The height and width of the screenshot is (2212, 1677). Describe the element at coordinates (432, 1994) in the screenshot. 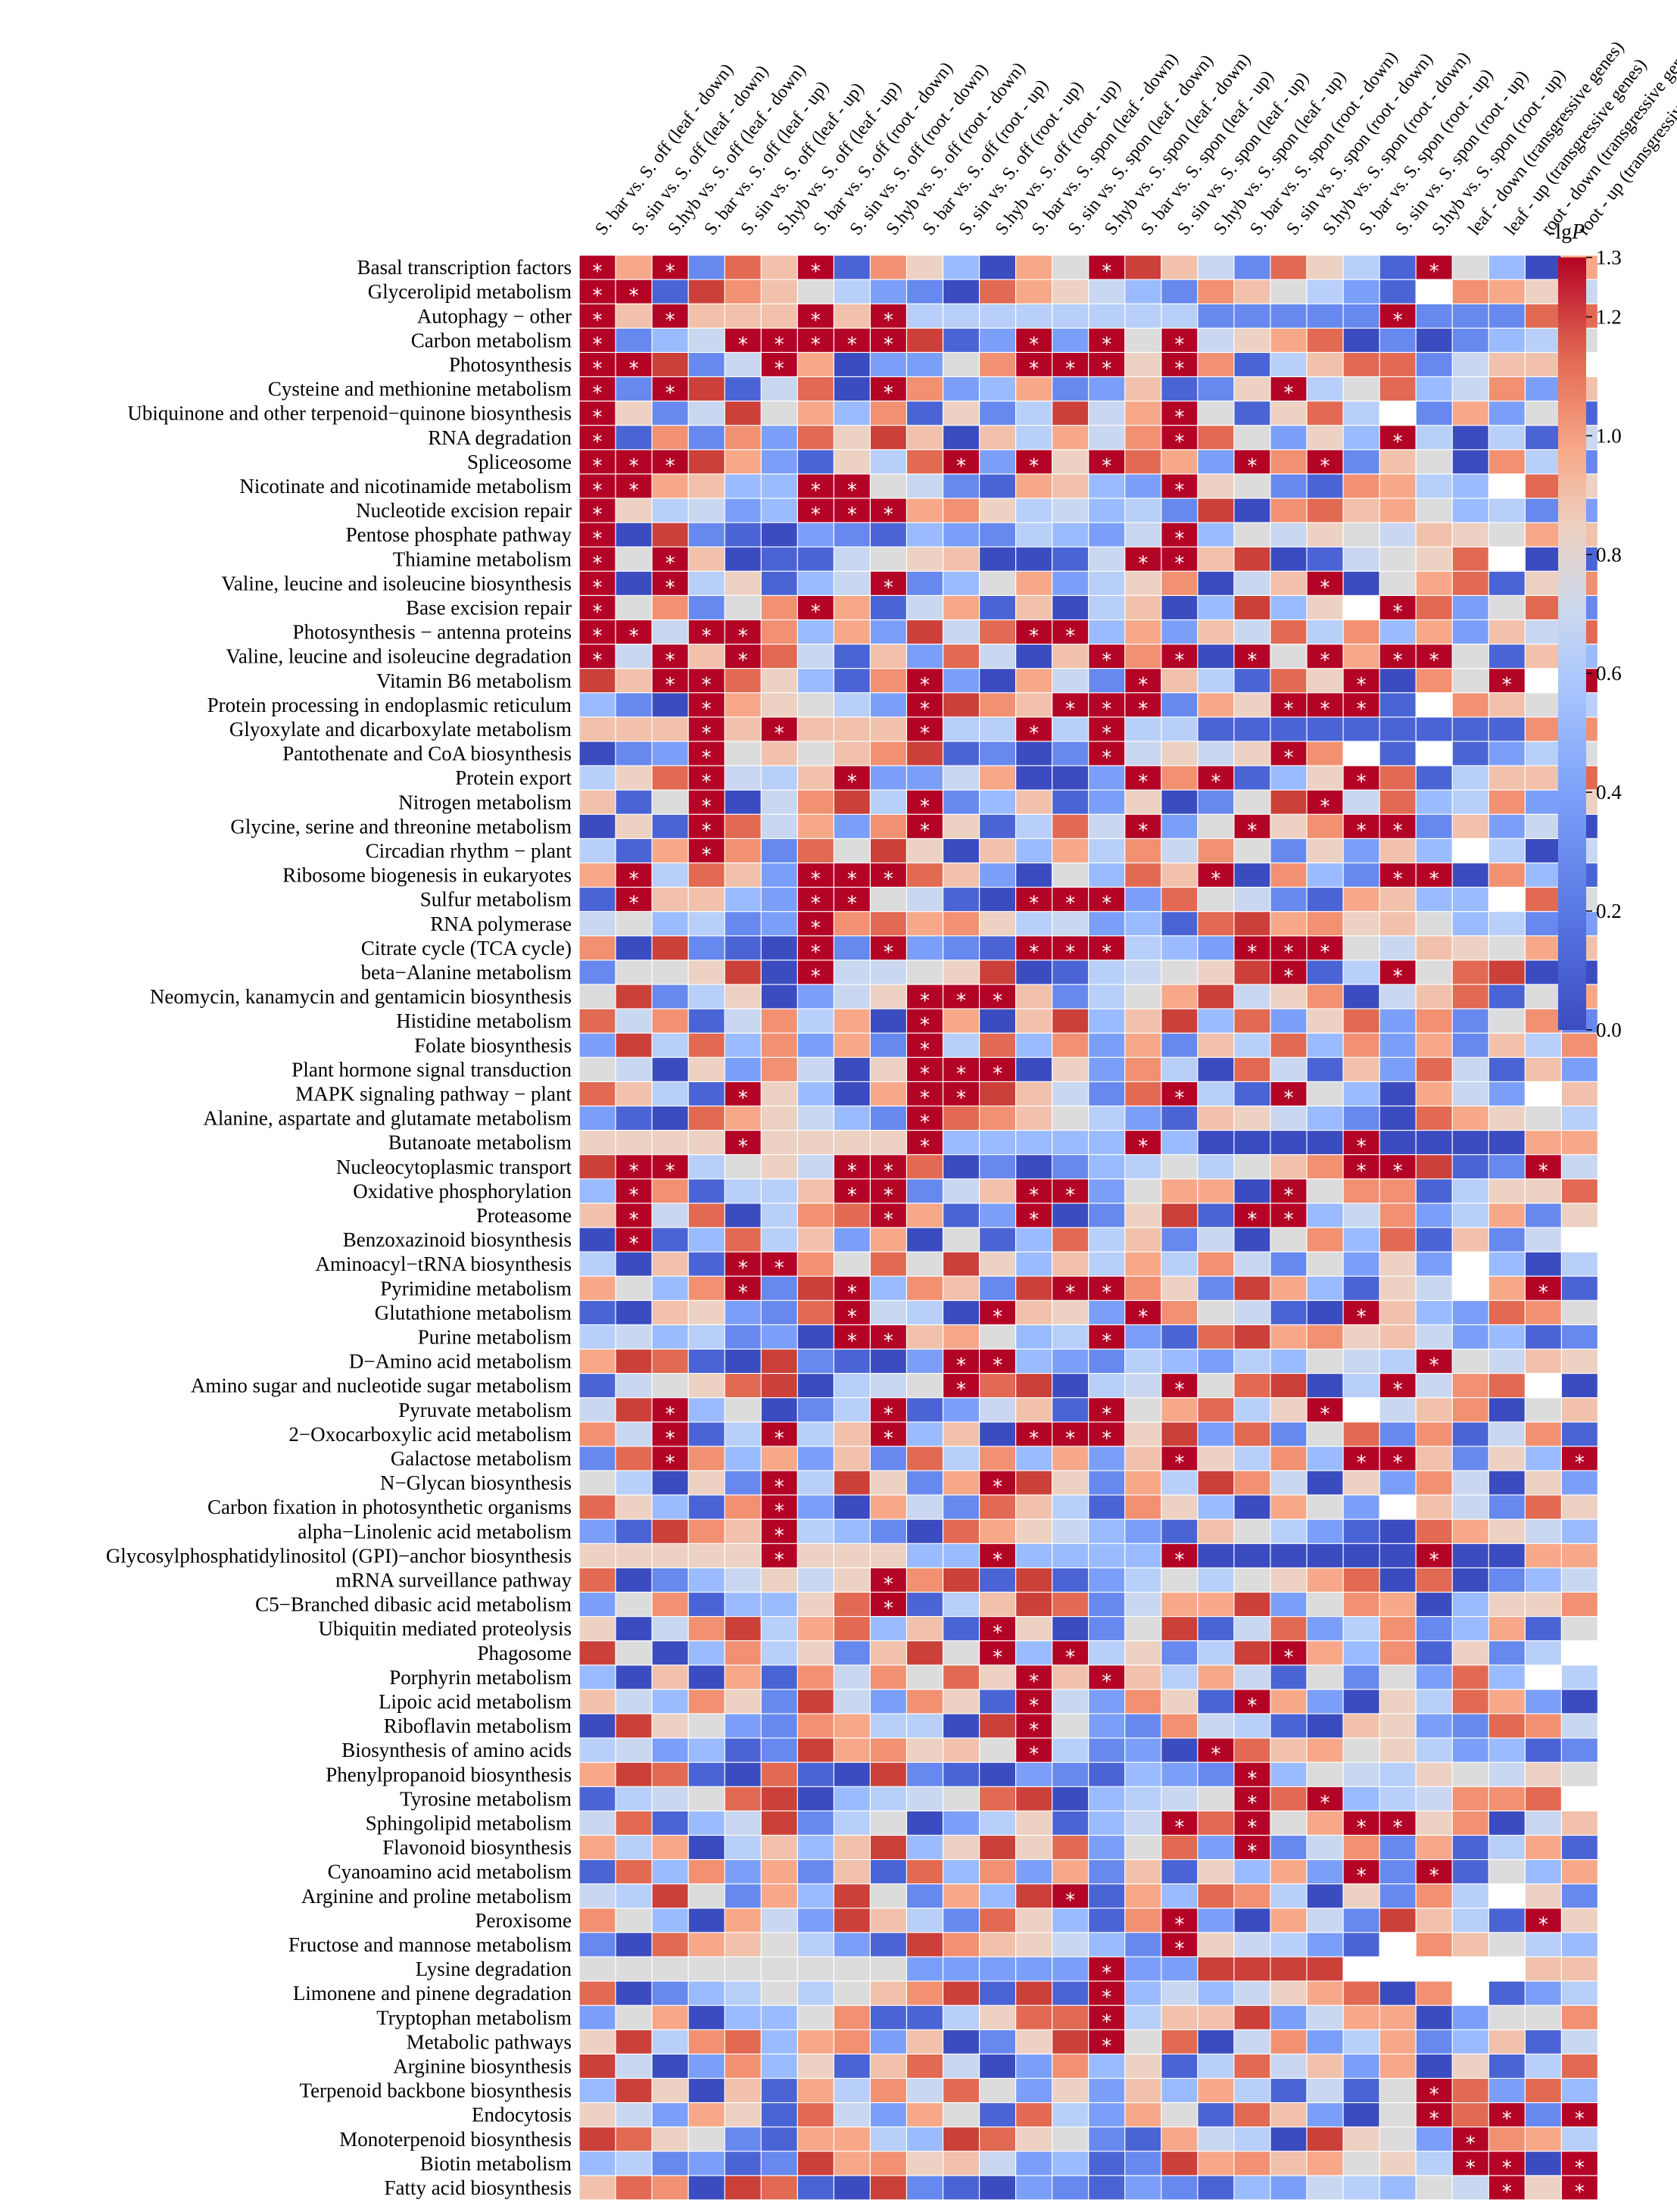

I see `row-label: Limonene and pinene degradation` at that location.